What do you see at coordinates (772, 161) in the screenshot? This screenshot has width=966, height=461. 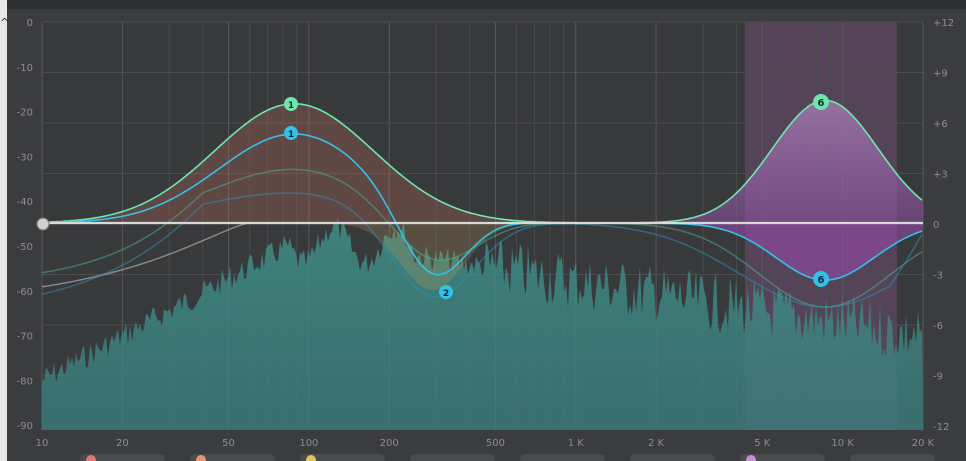 I see `high-boost-fill` at bounding box center [772, 161].